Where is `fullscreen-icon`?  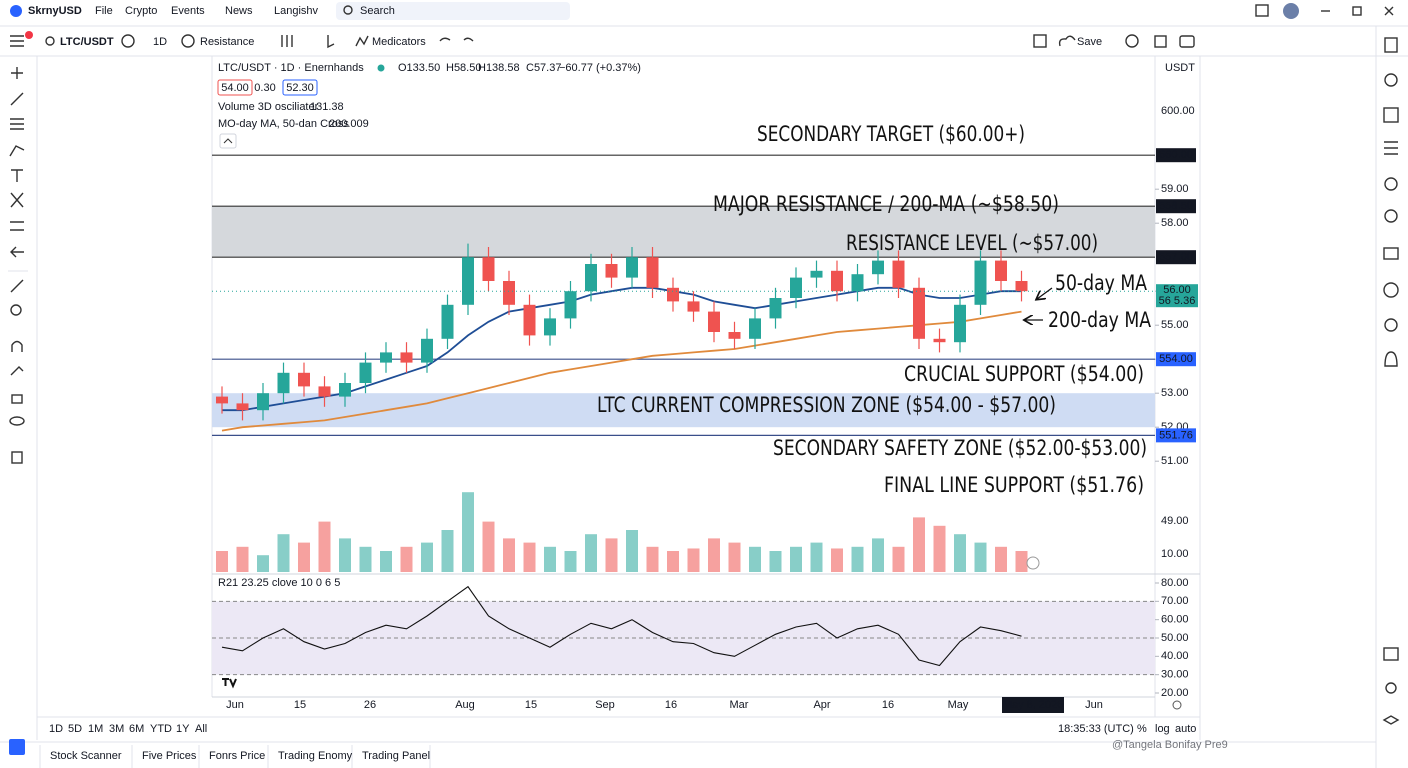 fullscreen-icon is located at coordinates (1160, 41).